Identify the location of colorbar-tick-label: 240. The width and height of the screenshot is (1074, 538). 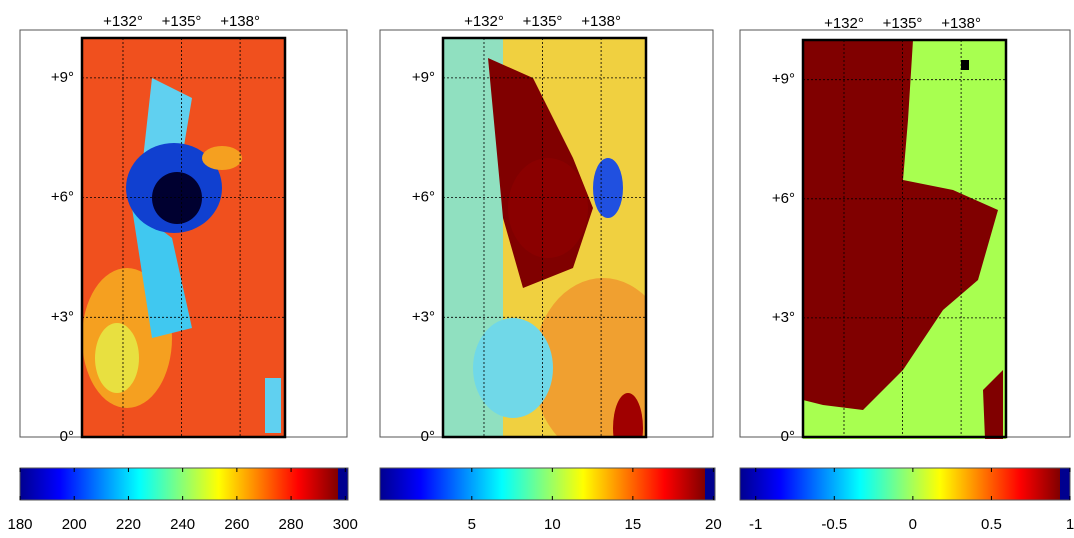
(182, 524).